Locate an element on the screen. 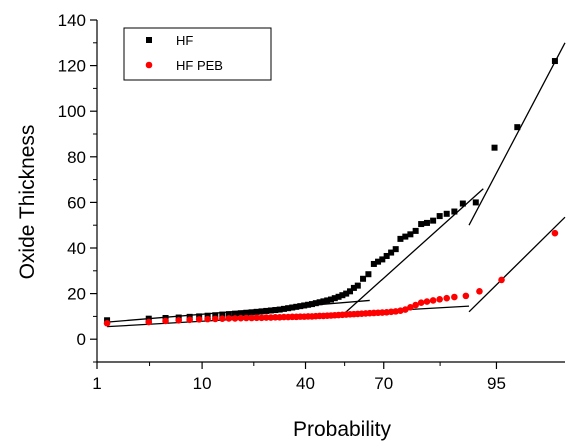 This screenshot has width=580, height=448. legend: HF HF PEB is located at coordinates (197, 54).